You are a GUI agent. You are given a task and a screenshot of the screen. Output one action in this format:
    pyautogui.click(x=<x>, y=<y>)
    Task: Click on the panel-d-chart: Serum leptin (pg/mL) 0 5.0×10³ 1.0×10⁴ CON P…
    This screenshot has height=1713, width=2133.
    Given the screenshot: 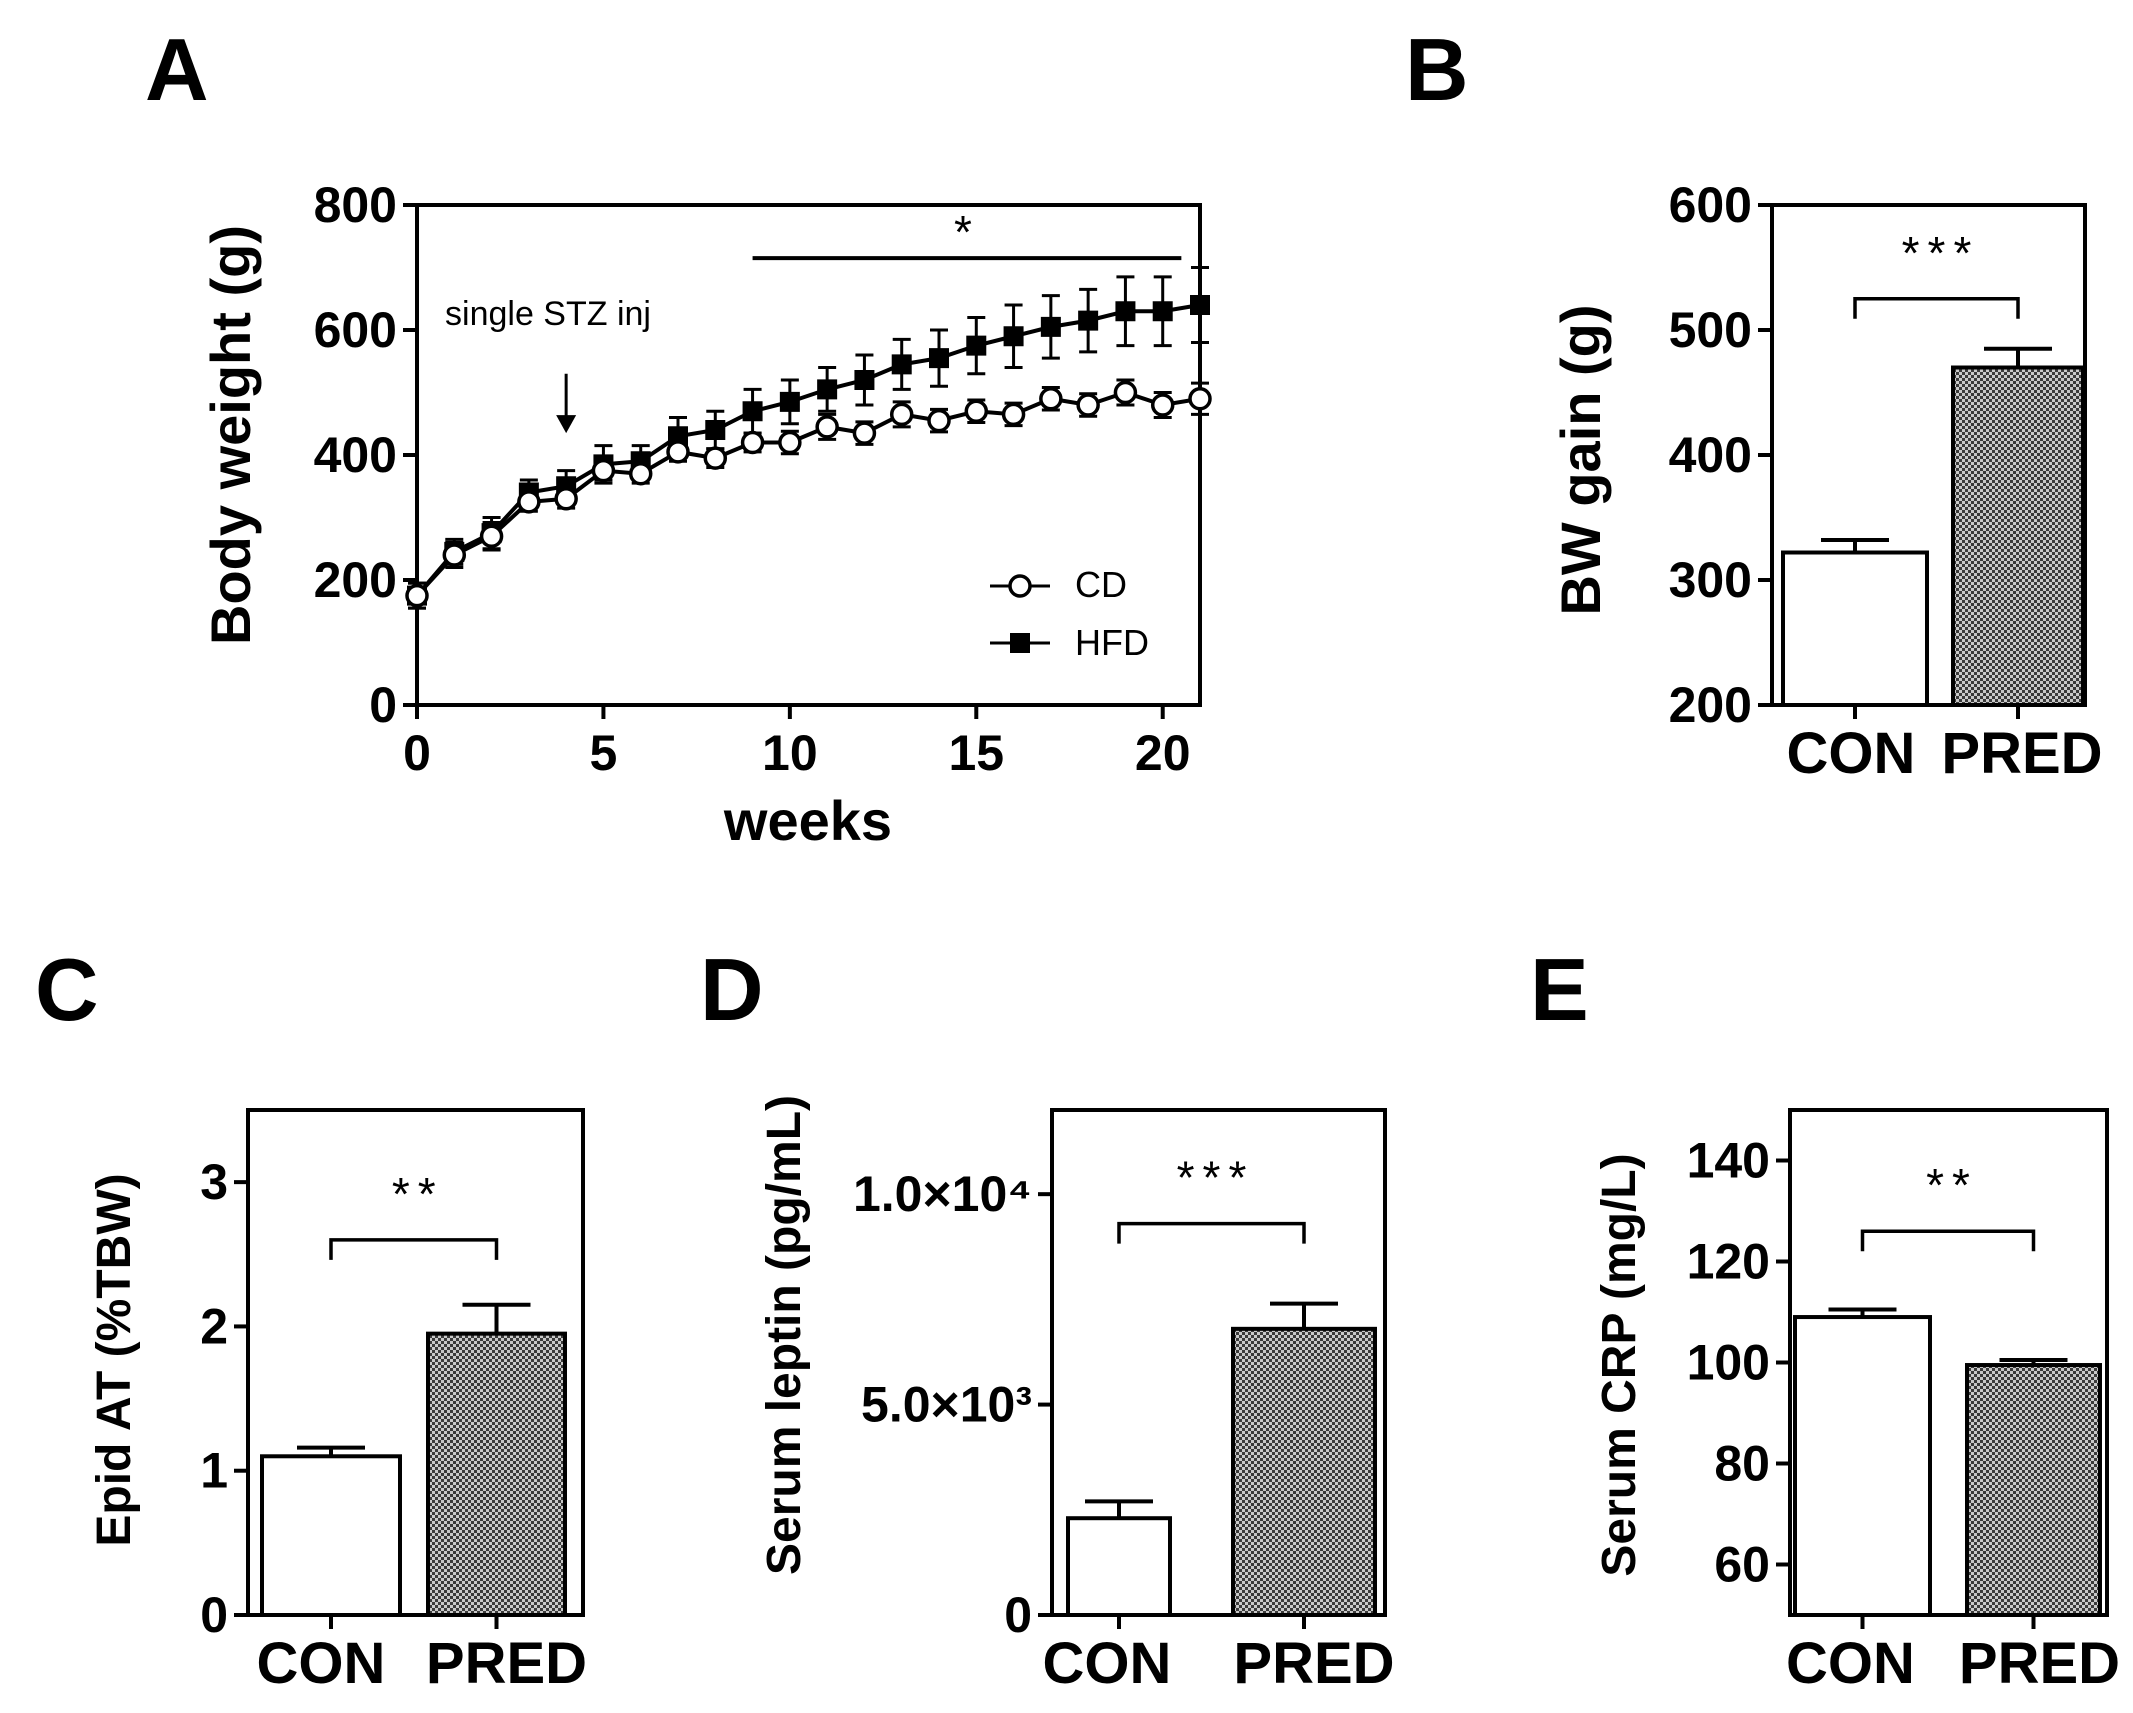 What is the action you would take?
    pyautogui.click(x=1076, y=1395)
    